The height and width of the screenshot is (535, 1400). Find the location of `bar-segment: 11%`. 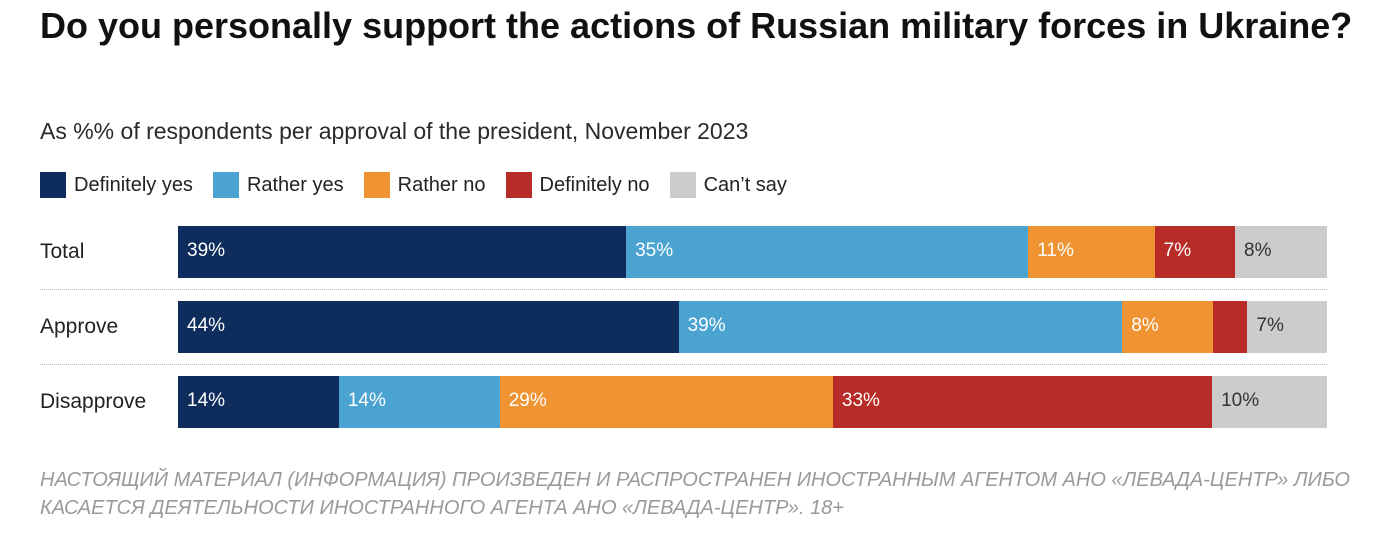

bar-segment: 11% is located at coordinates (1091, 252).